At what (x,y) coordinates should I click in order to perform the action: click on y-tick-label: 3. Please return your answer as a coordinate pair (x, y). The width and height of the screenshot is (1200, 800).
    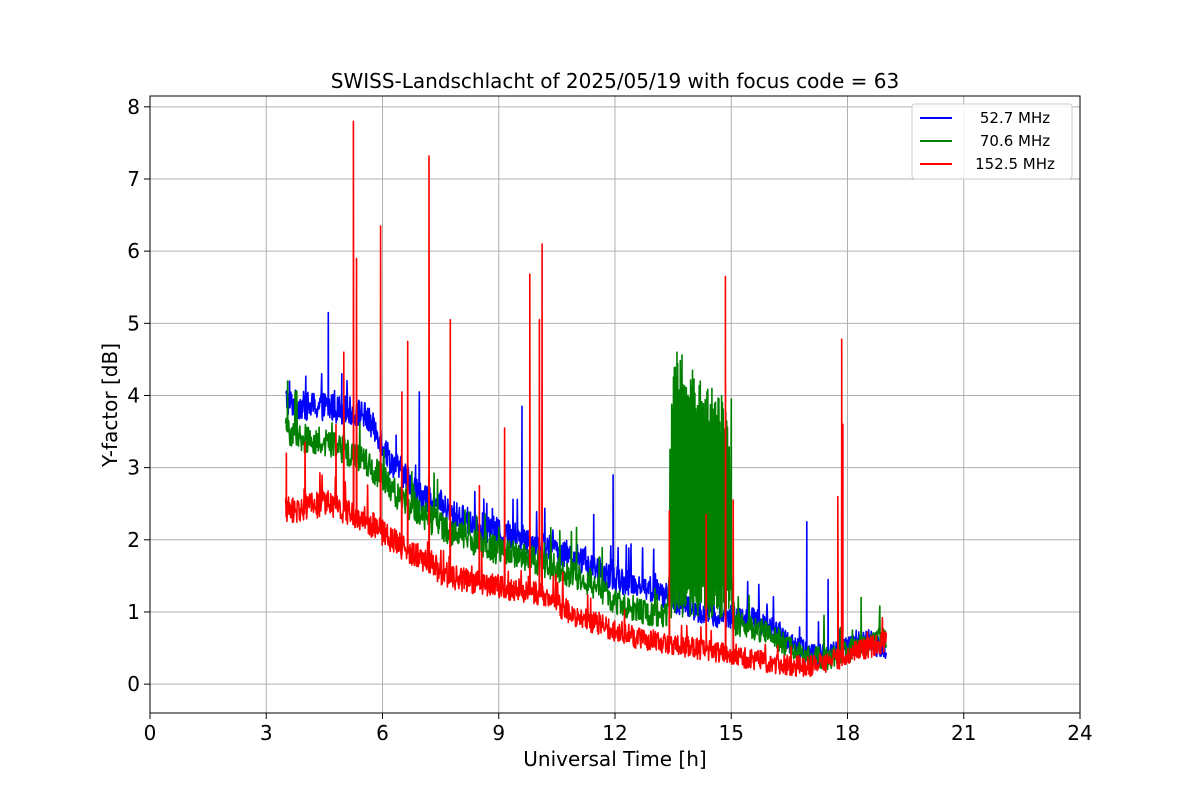
    Looking at the image, I should click on (133, 468).